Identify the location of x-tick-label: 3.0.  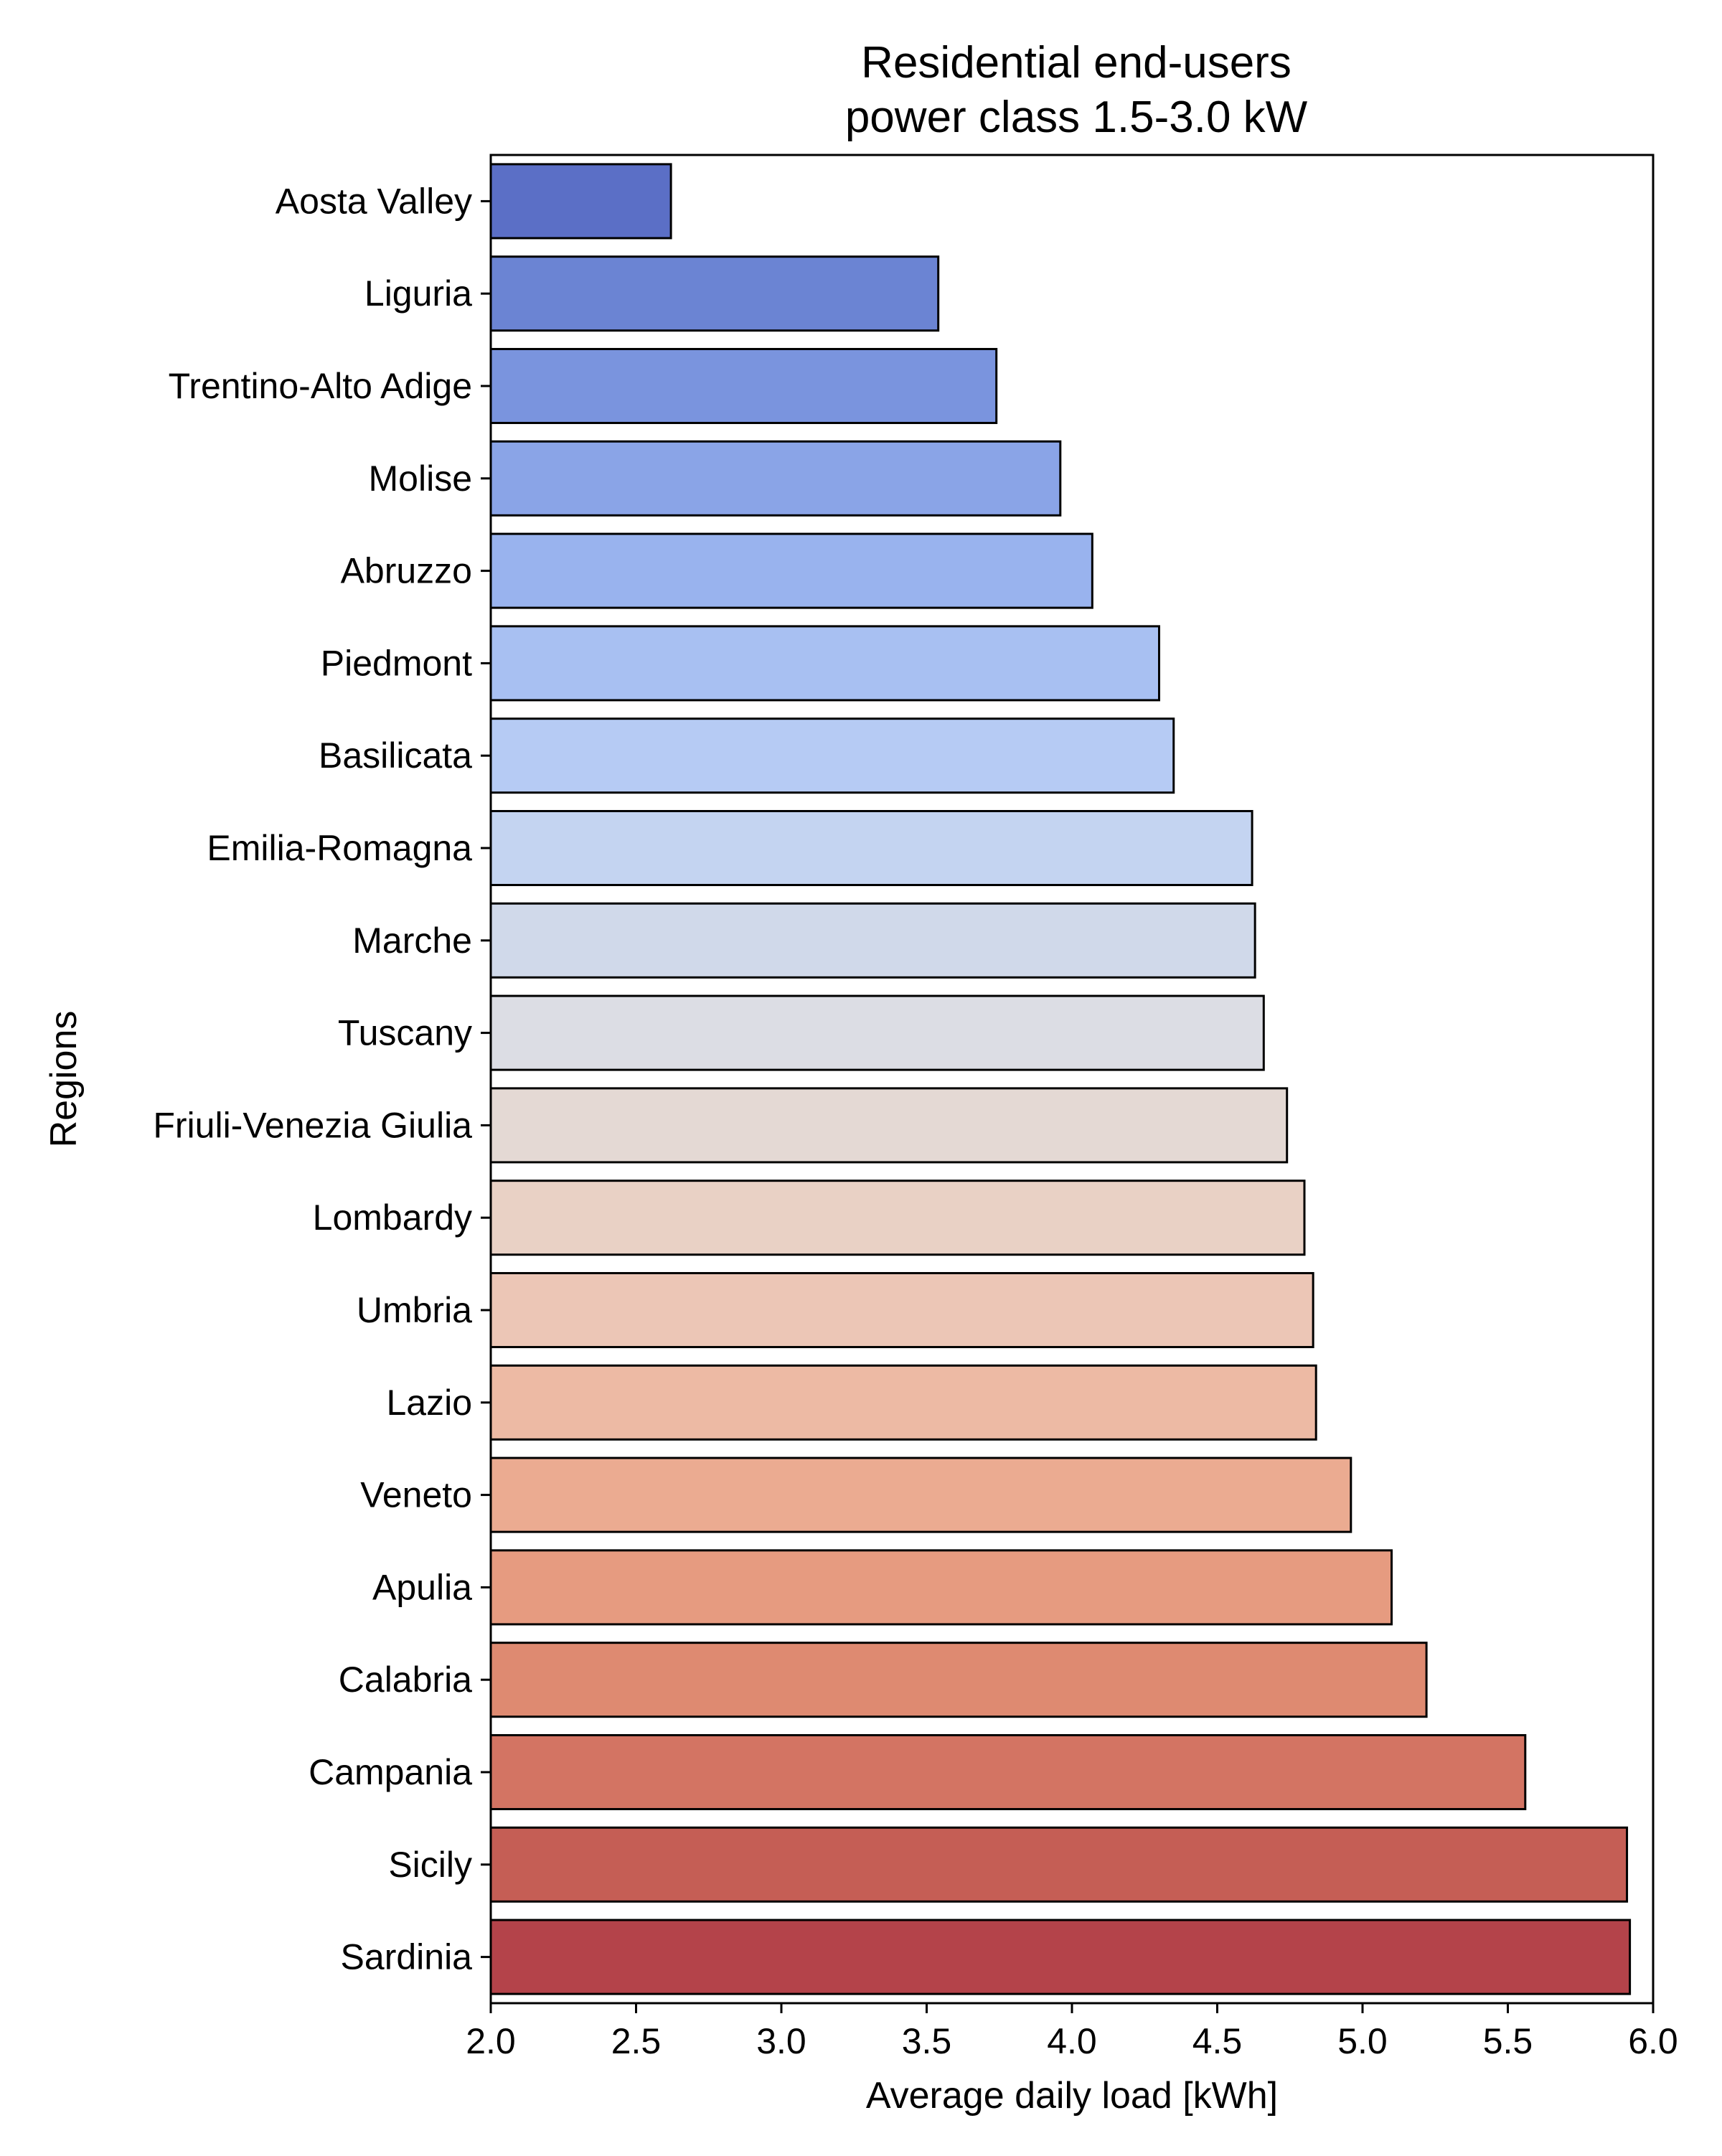
(781, 2041).